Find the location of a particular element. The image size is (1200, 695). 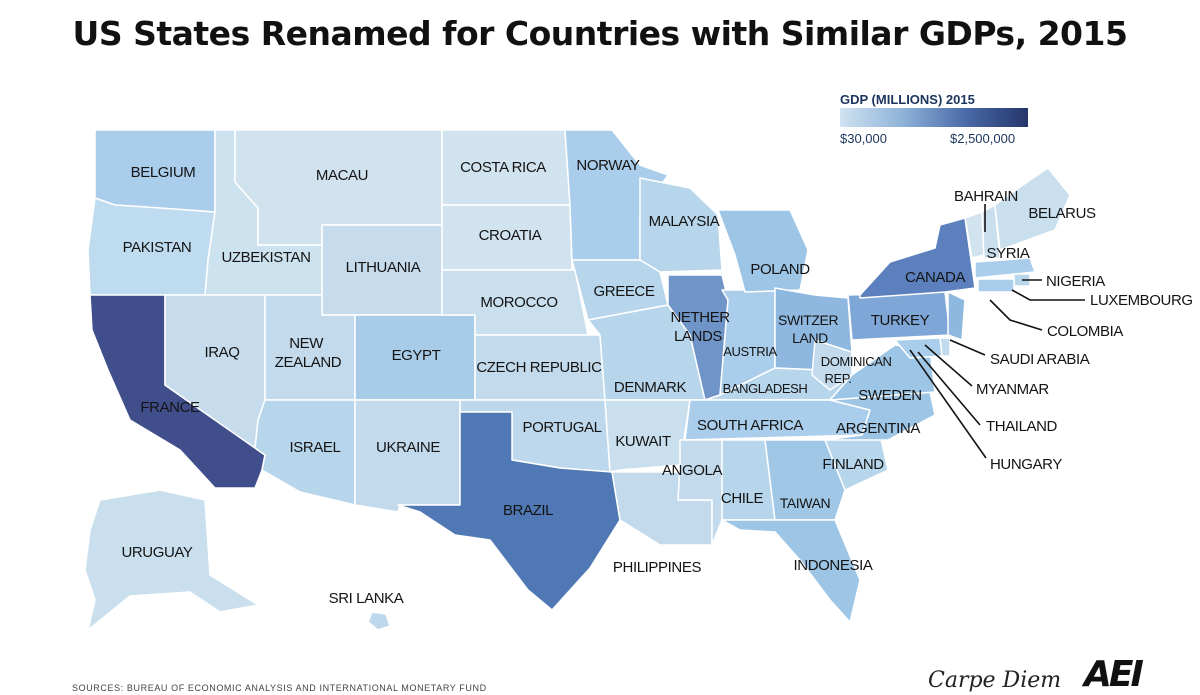

label-wv-line2: REP. is located at coordinates (837, 378).